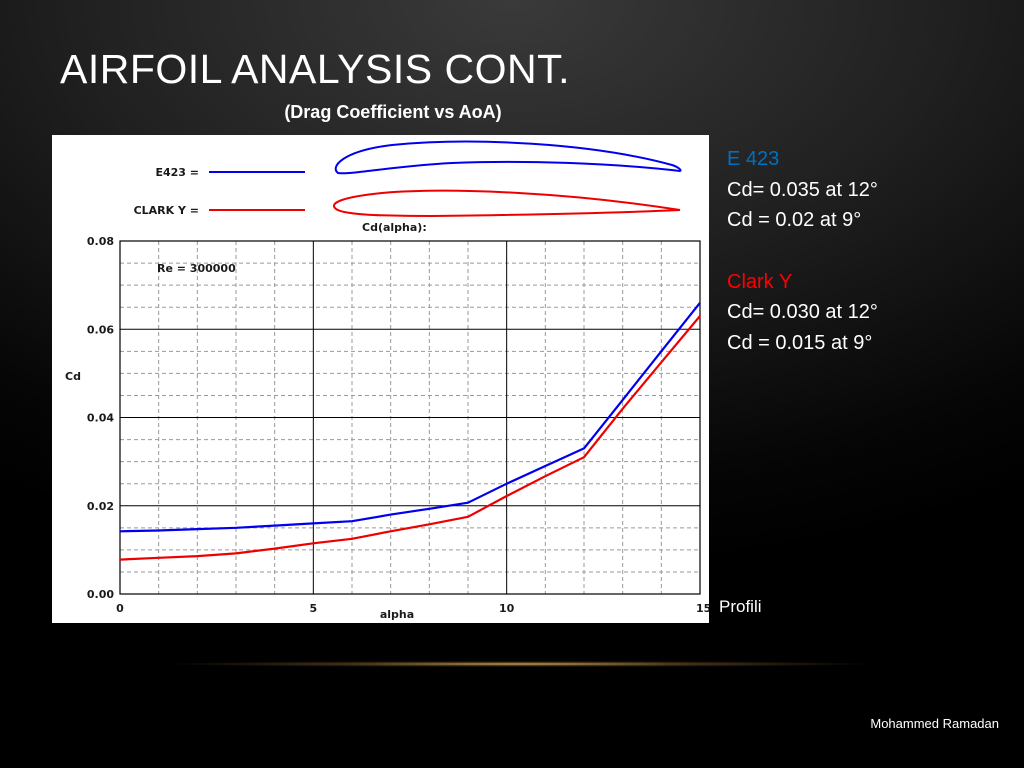 This screenshot has height=768, width=1024. Describe the element at coordinates (315, 69) in the screenshot. I see `slide-title: AIRFOIL ANALYSIS CONT.` at that location.